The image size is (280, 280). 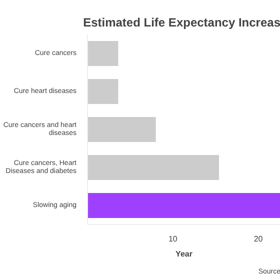 What do you see at coordinates (184, 254) in the screenshot?
I see `x-axis-title: Year` at bounding box center [184, 254].